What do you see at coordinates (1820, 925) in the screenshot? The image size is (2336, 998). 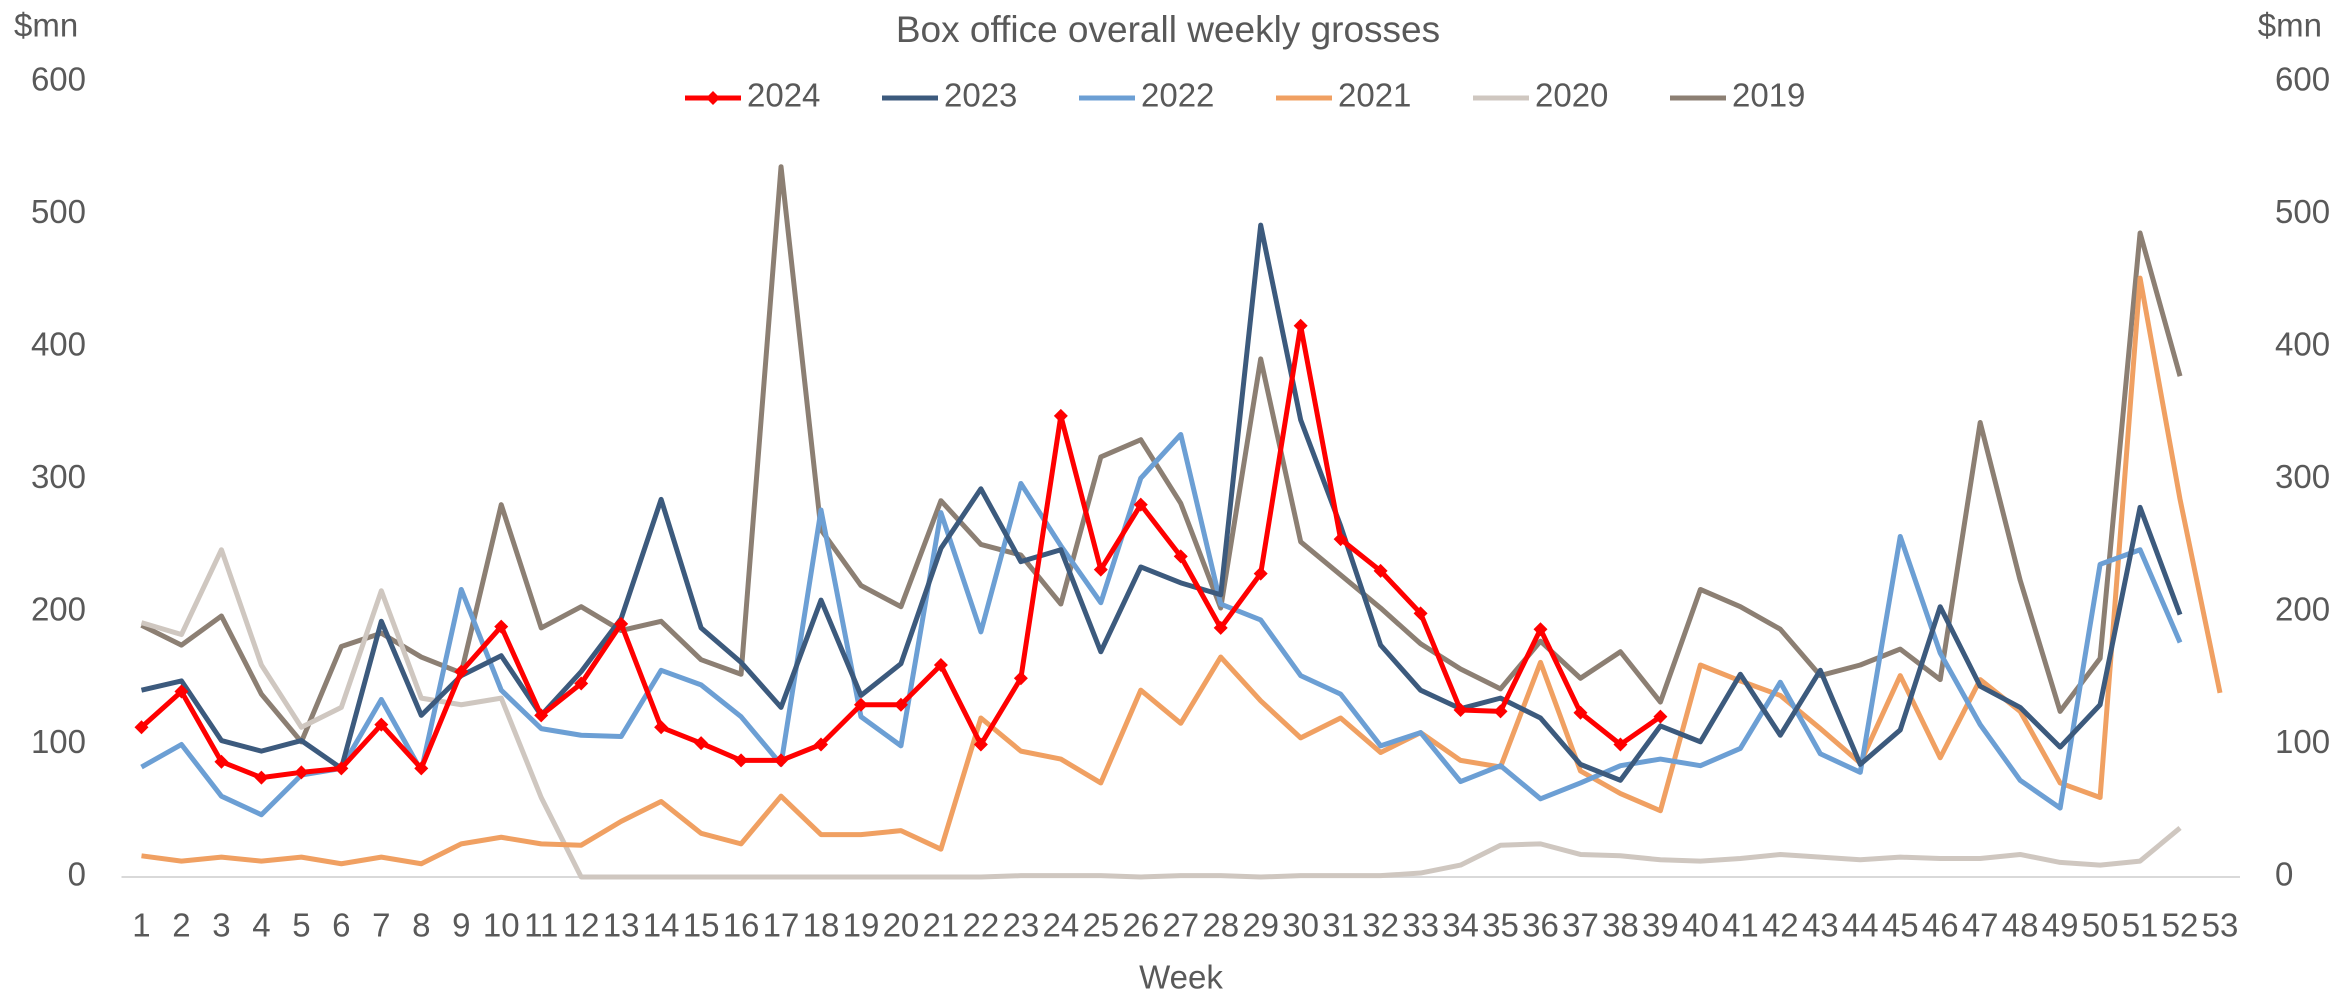 I see `x-tick-label: 43` at bounding box center [1820, 925].